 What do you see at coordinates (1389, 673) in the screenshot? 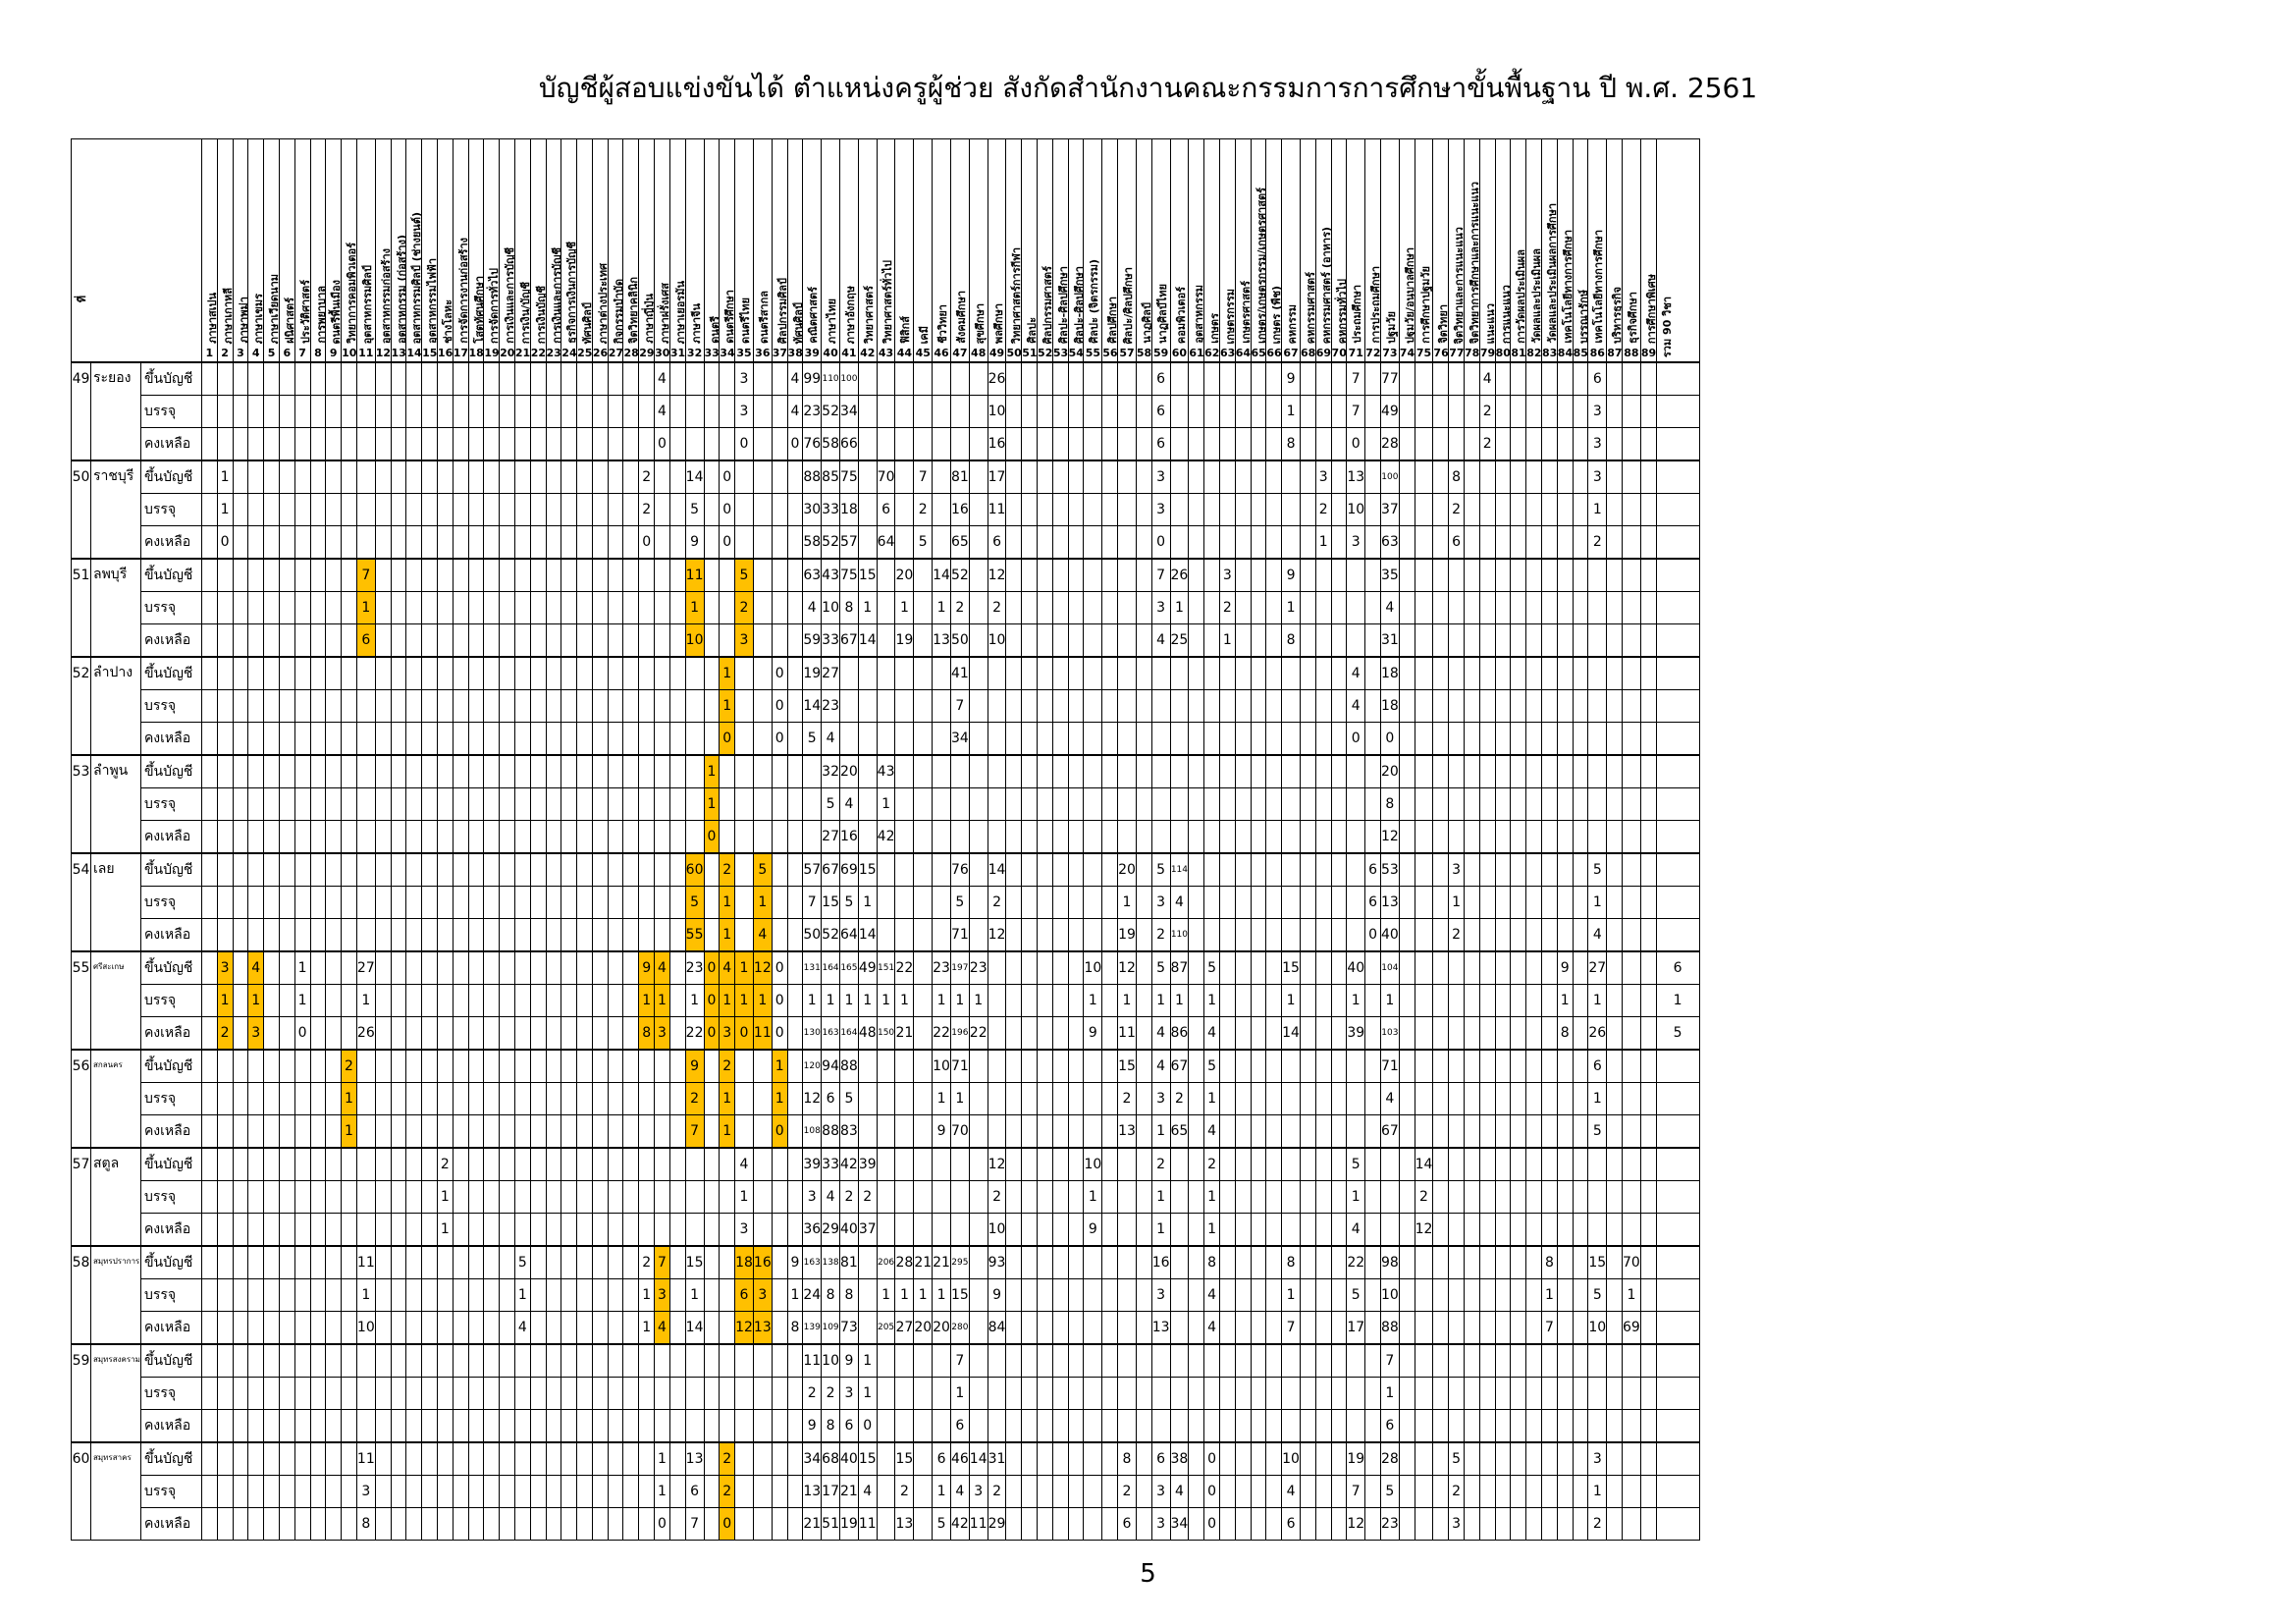
I see `count-cell: 18` at bounding box center [1389, 673].